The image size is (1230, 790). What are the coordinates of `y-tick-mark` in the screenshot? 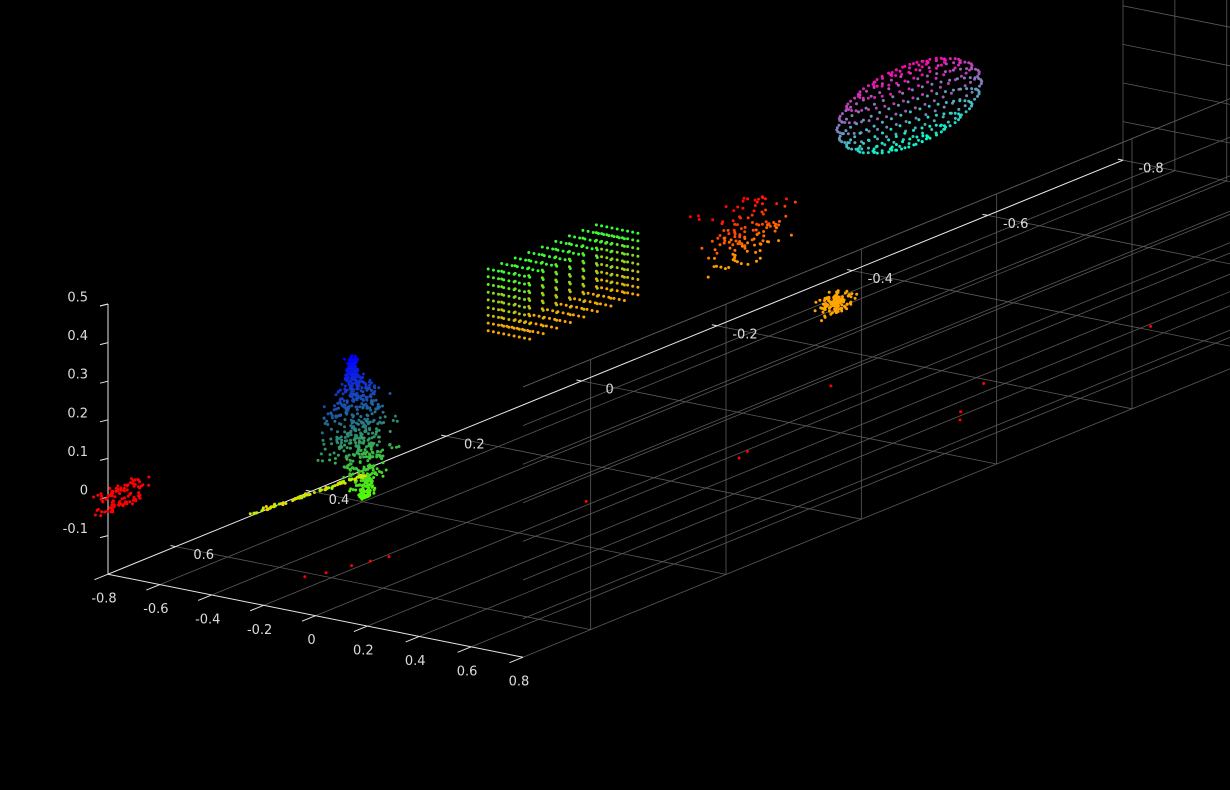 It's located at (308, 490).